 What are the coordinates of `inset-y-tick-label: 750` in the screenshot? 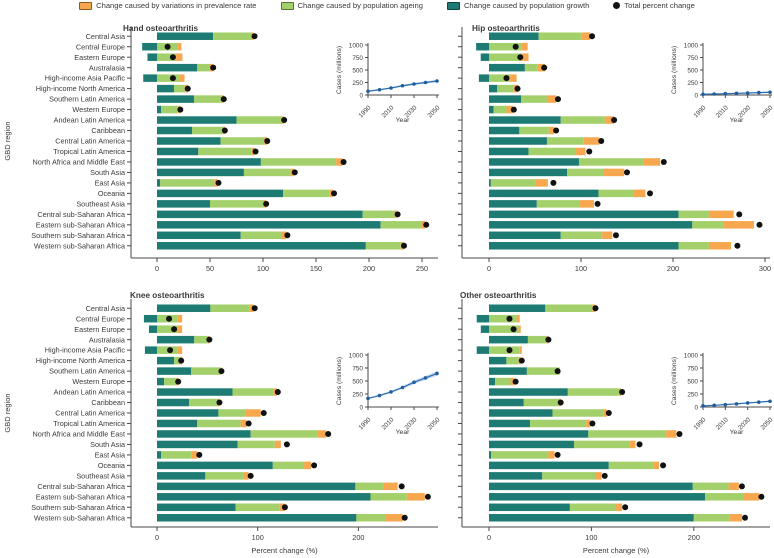 It's located at (357, 368).